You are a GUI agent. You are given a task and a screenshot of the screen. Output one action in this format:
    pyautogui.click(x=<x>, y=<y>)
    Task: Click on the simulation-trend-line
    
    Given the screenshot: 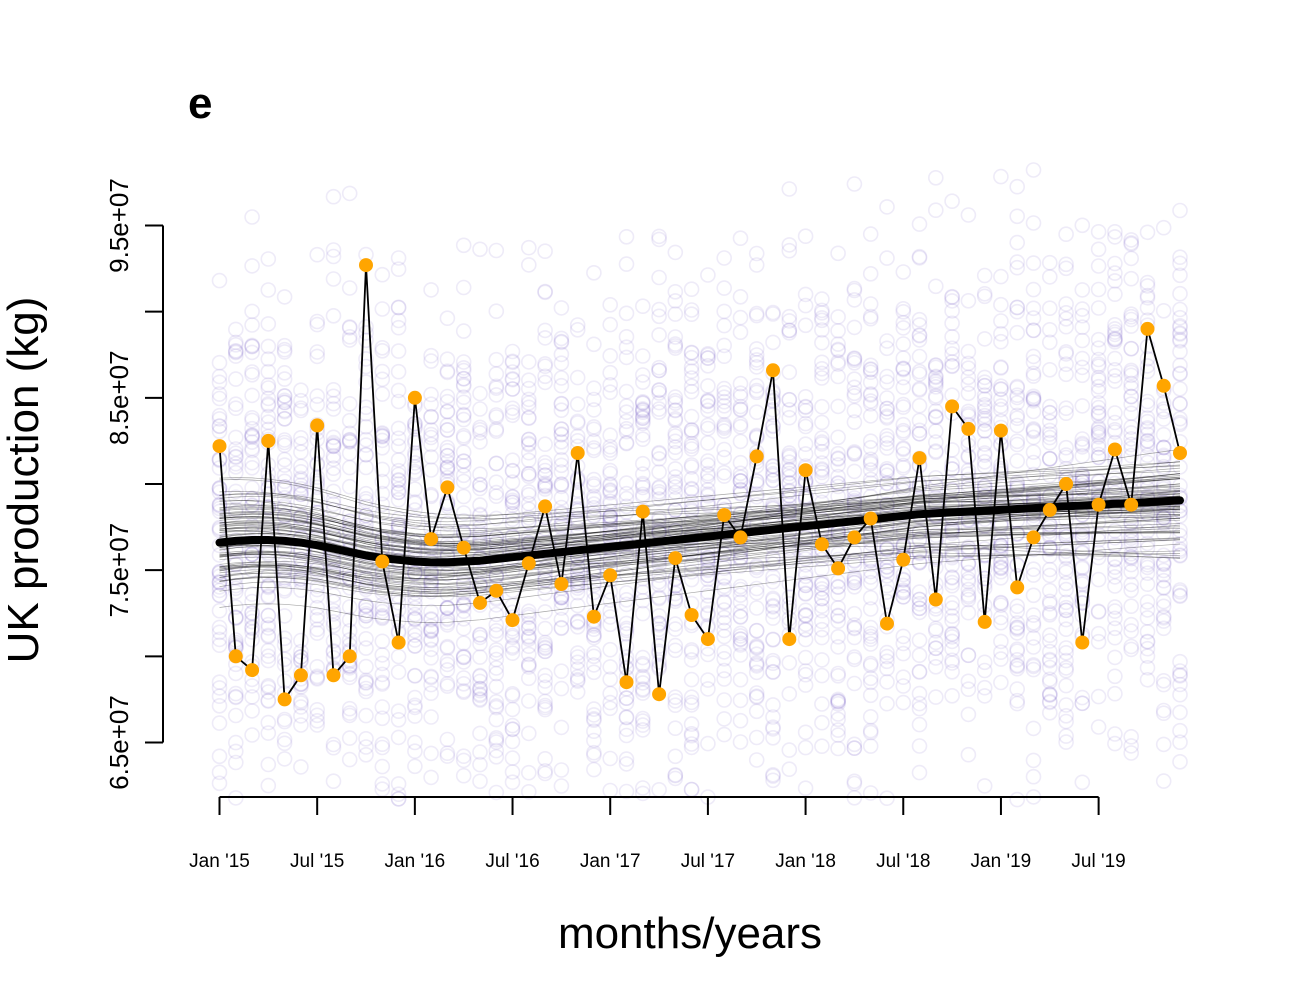 What is the action you would take?
    pyautogui.click(x=700, y=513)
    